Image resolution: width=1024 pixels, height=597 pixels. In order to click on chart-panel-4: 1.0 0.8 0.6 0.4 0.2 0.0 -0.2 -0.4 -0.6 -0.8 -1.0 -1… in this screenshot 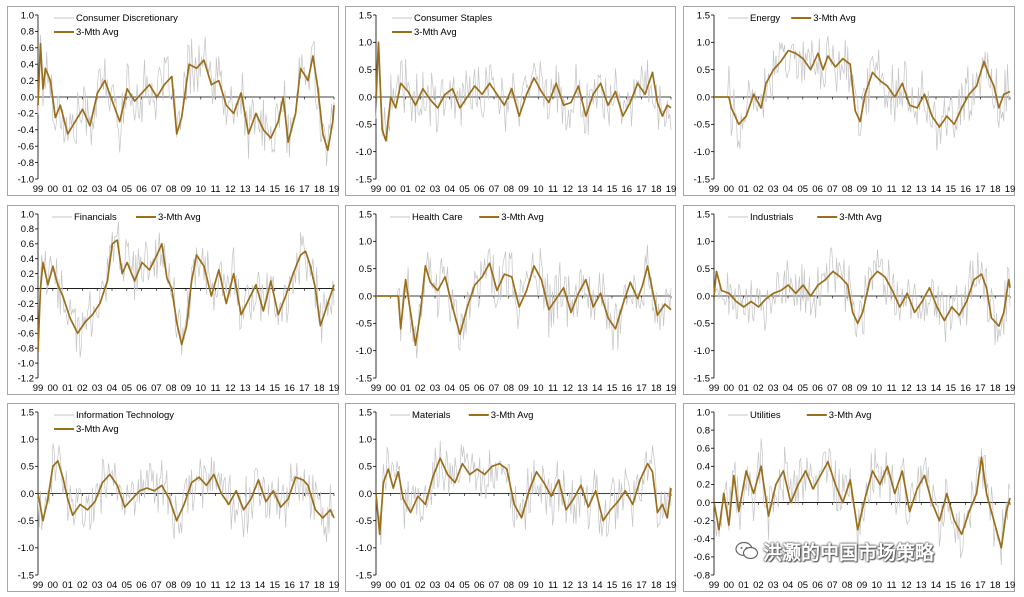, I will do `click(173, 300)`.